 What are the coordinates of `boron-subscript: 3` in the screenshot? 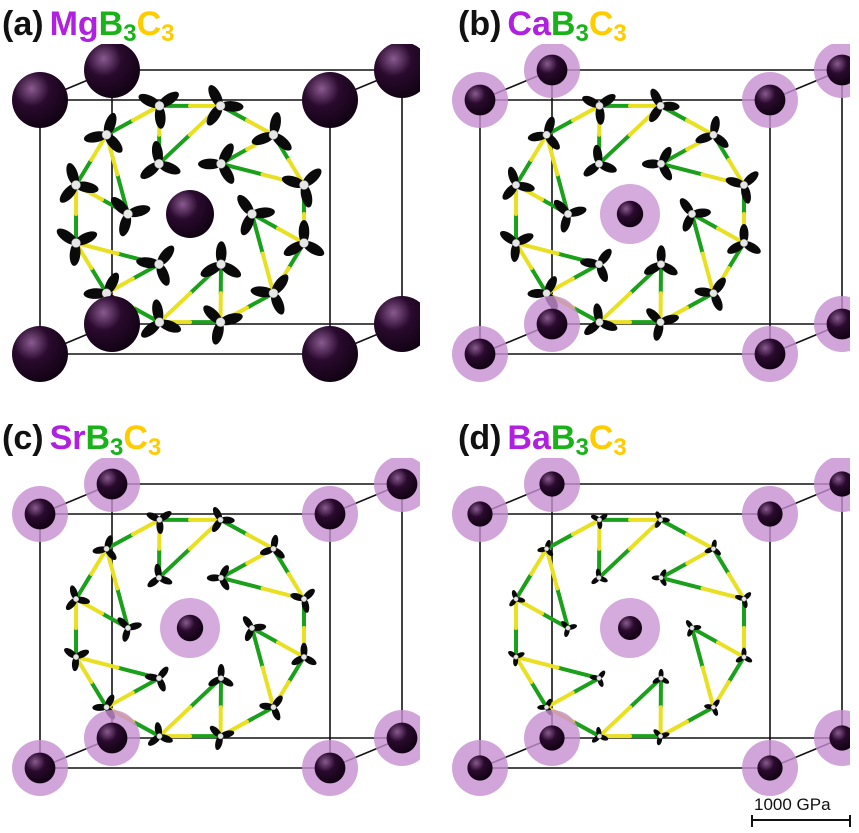 It's located at (117, 447).